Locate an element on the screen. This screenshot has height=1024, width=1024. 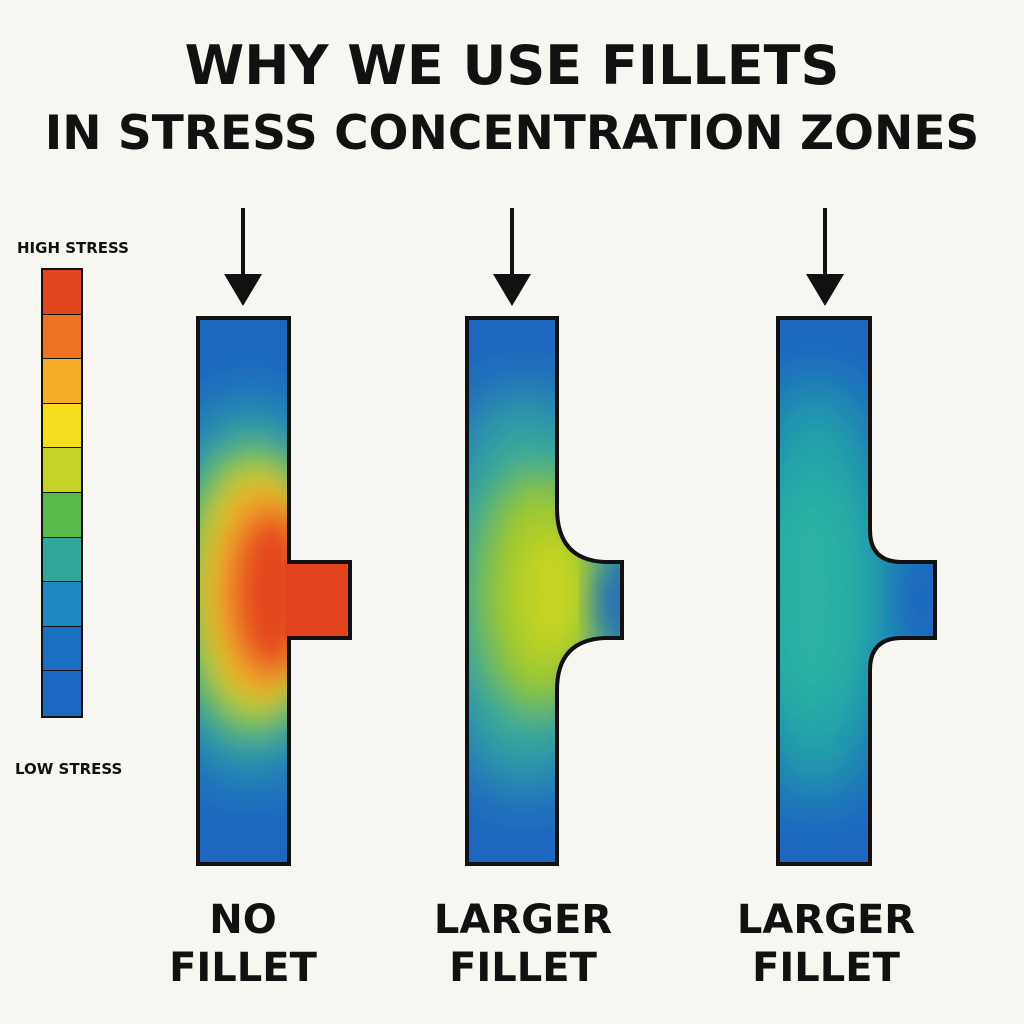
legend-low-label: LOW STRESS is located at coordinates (69, 769).